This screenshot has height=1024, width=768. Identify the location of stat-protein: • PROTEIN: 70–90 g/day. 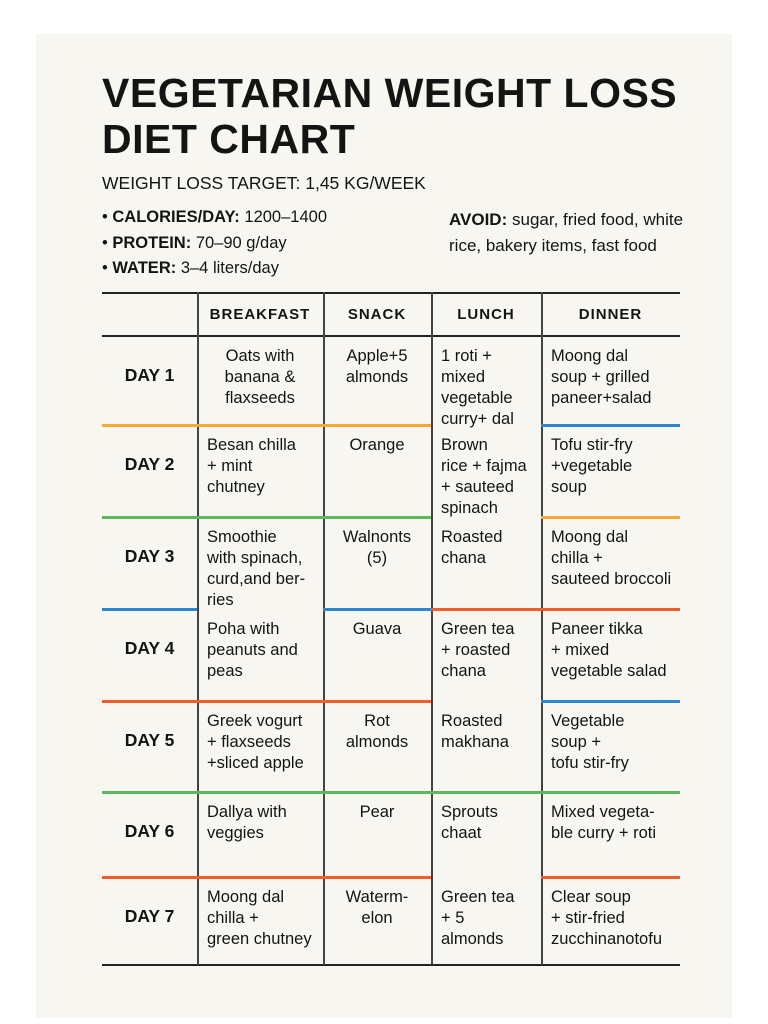
(194, 243).